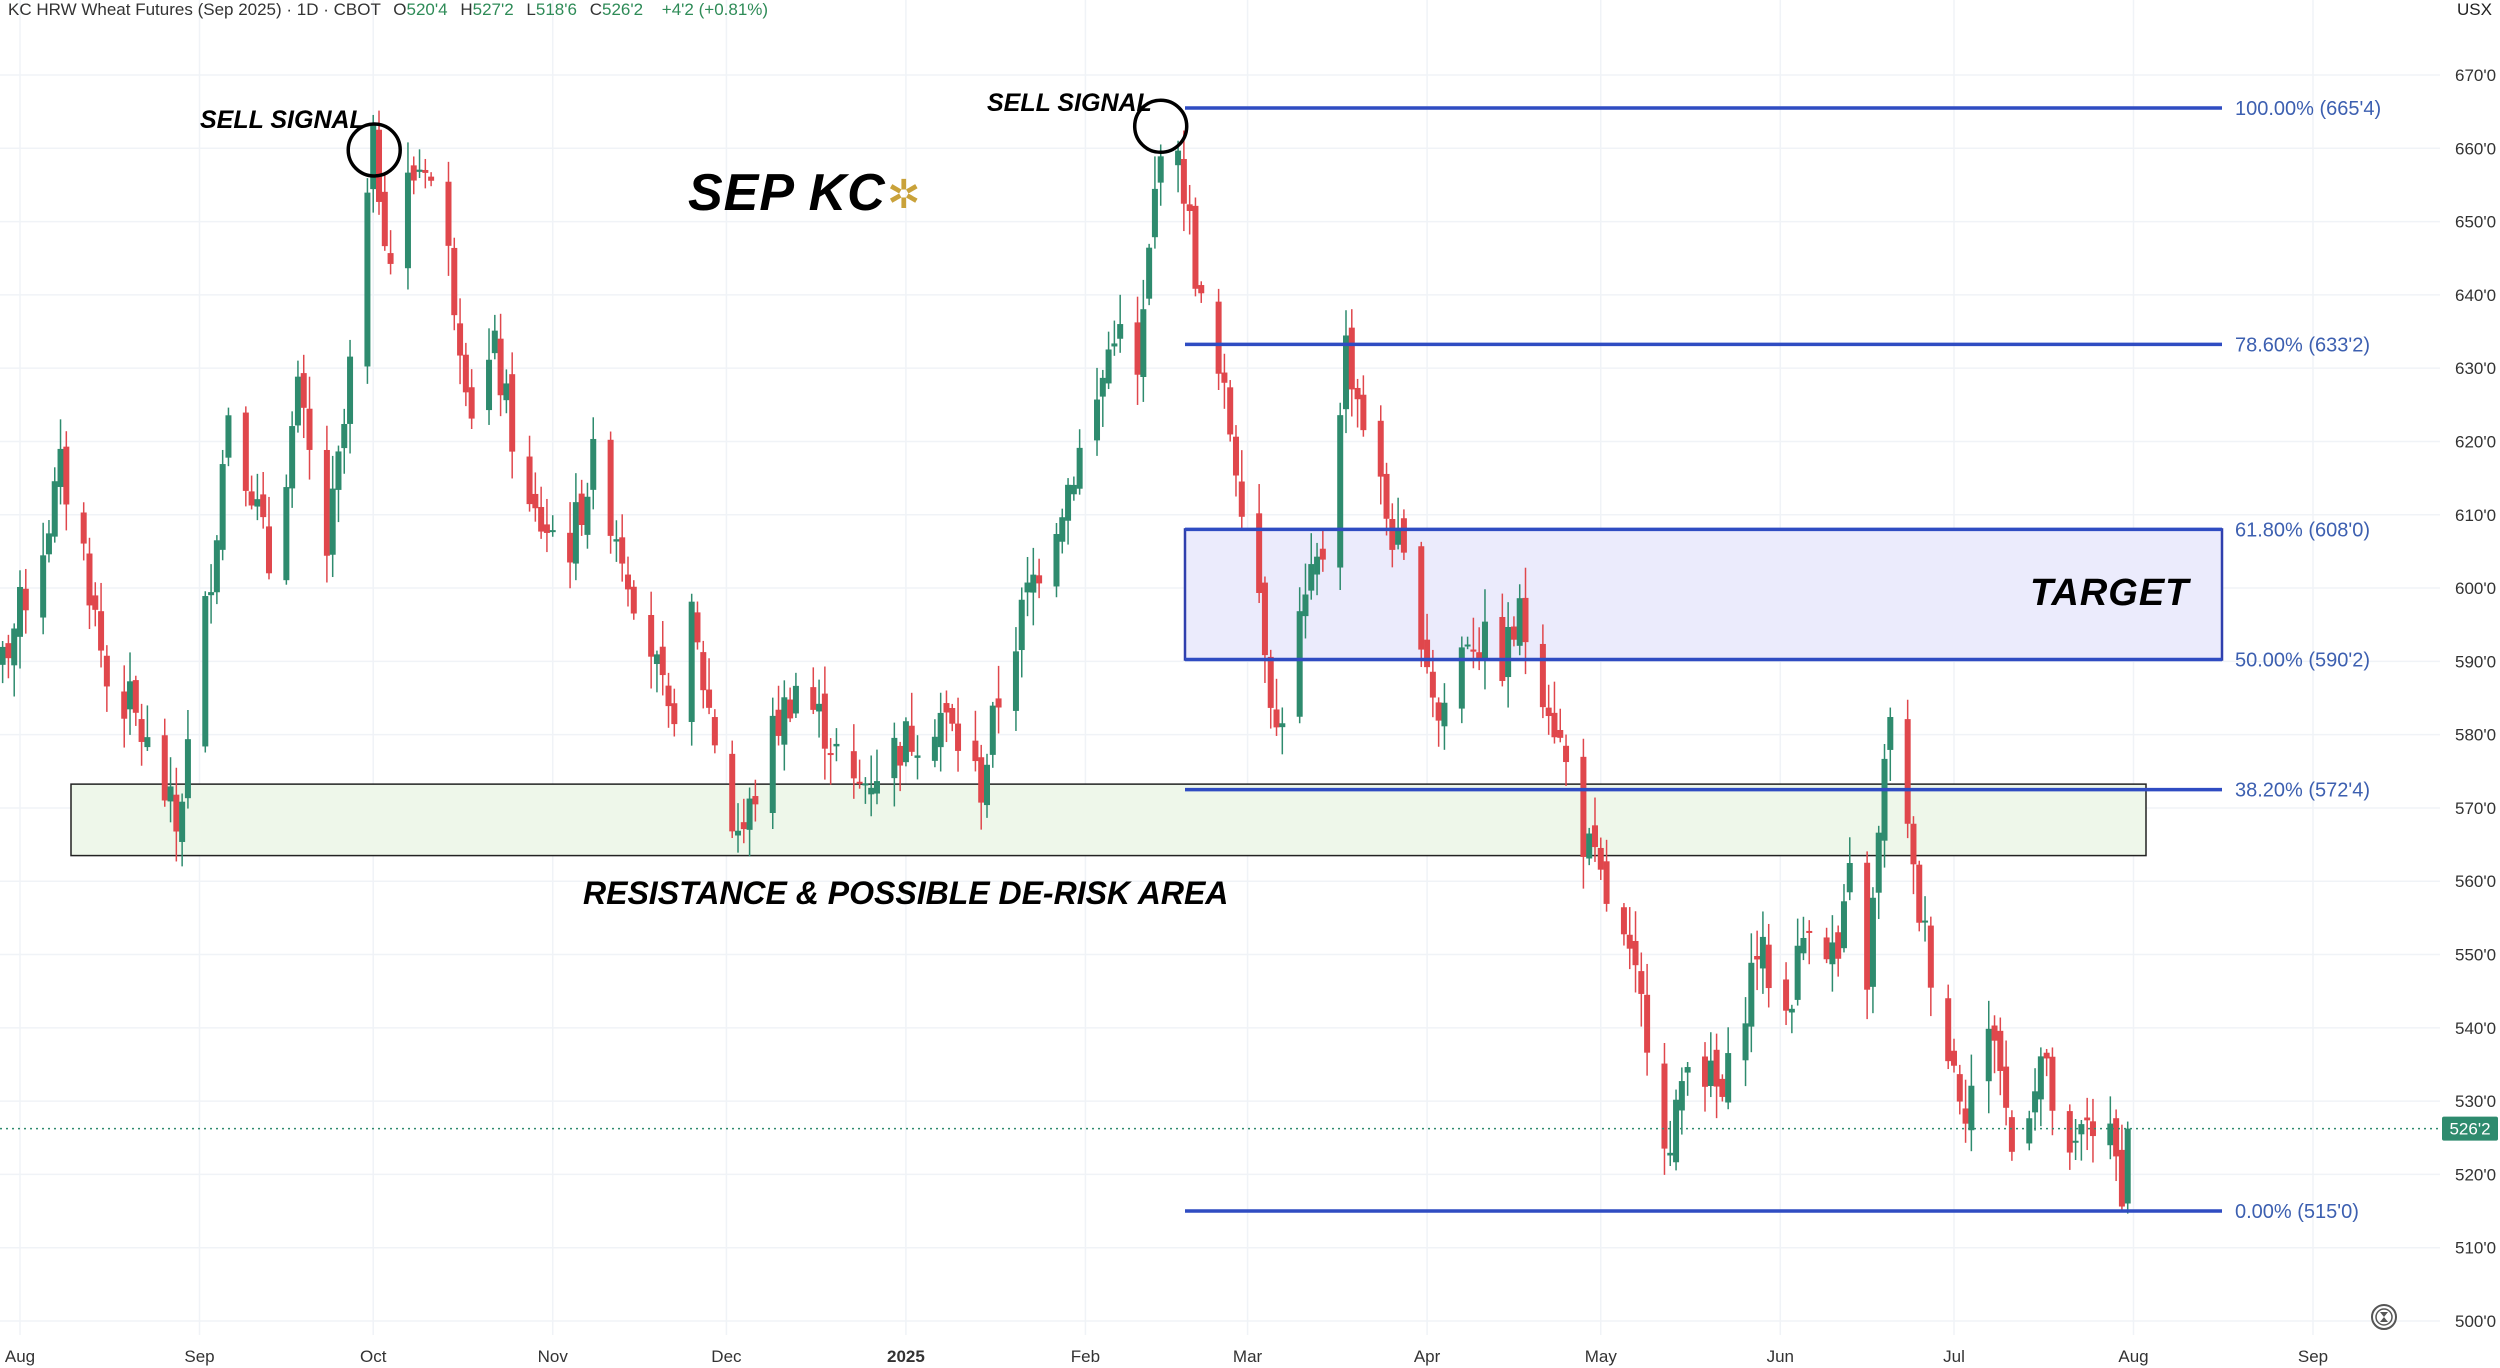  I want to click on high-value: 527'2, so click(493, 9).